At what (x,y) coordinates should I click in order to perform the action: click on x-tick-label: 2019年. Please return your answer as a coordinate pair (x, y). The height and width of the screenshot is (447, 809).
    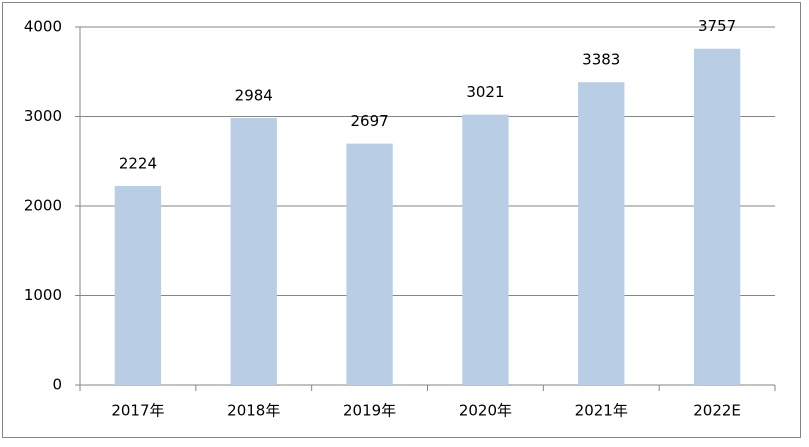
    Looking at the image, I should click on (369, 411).